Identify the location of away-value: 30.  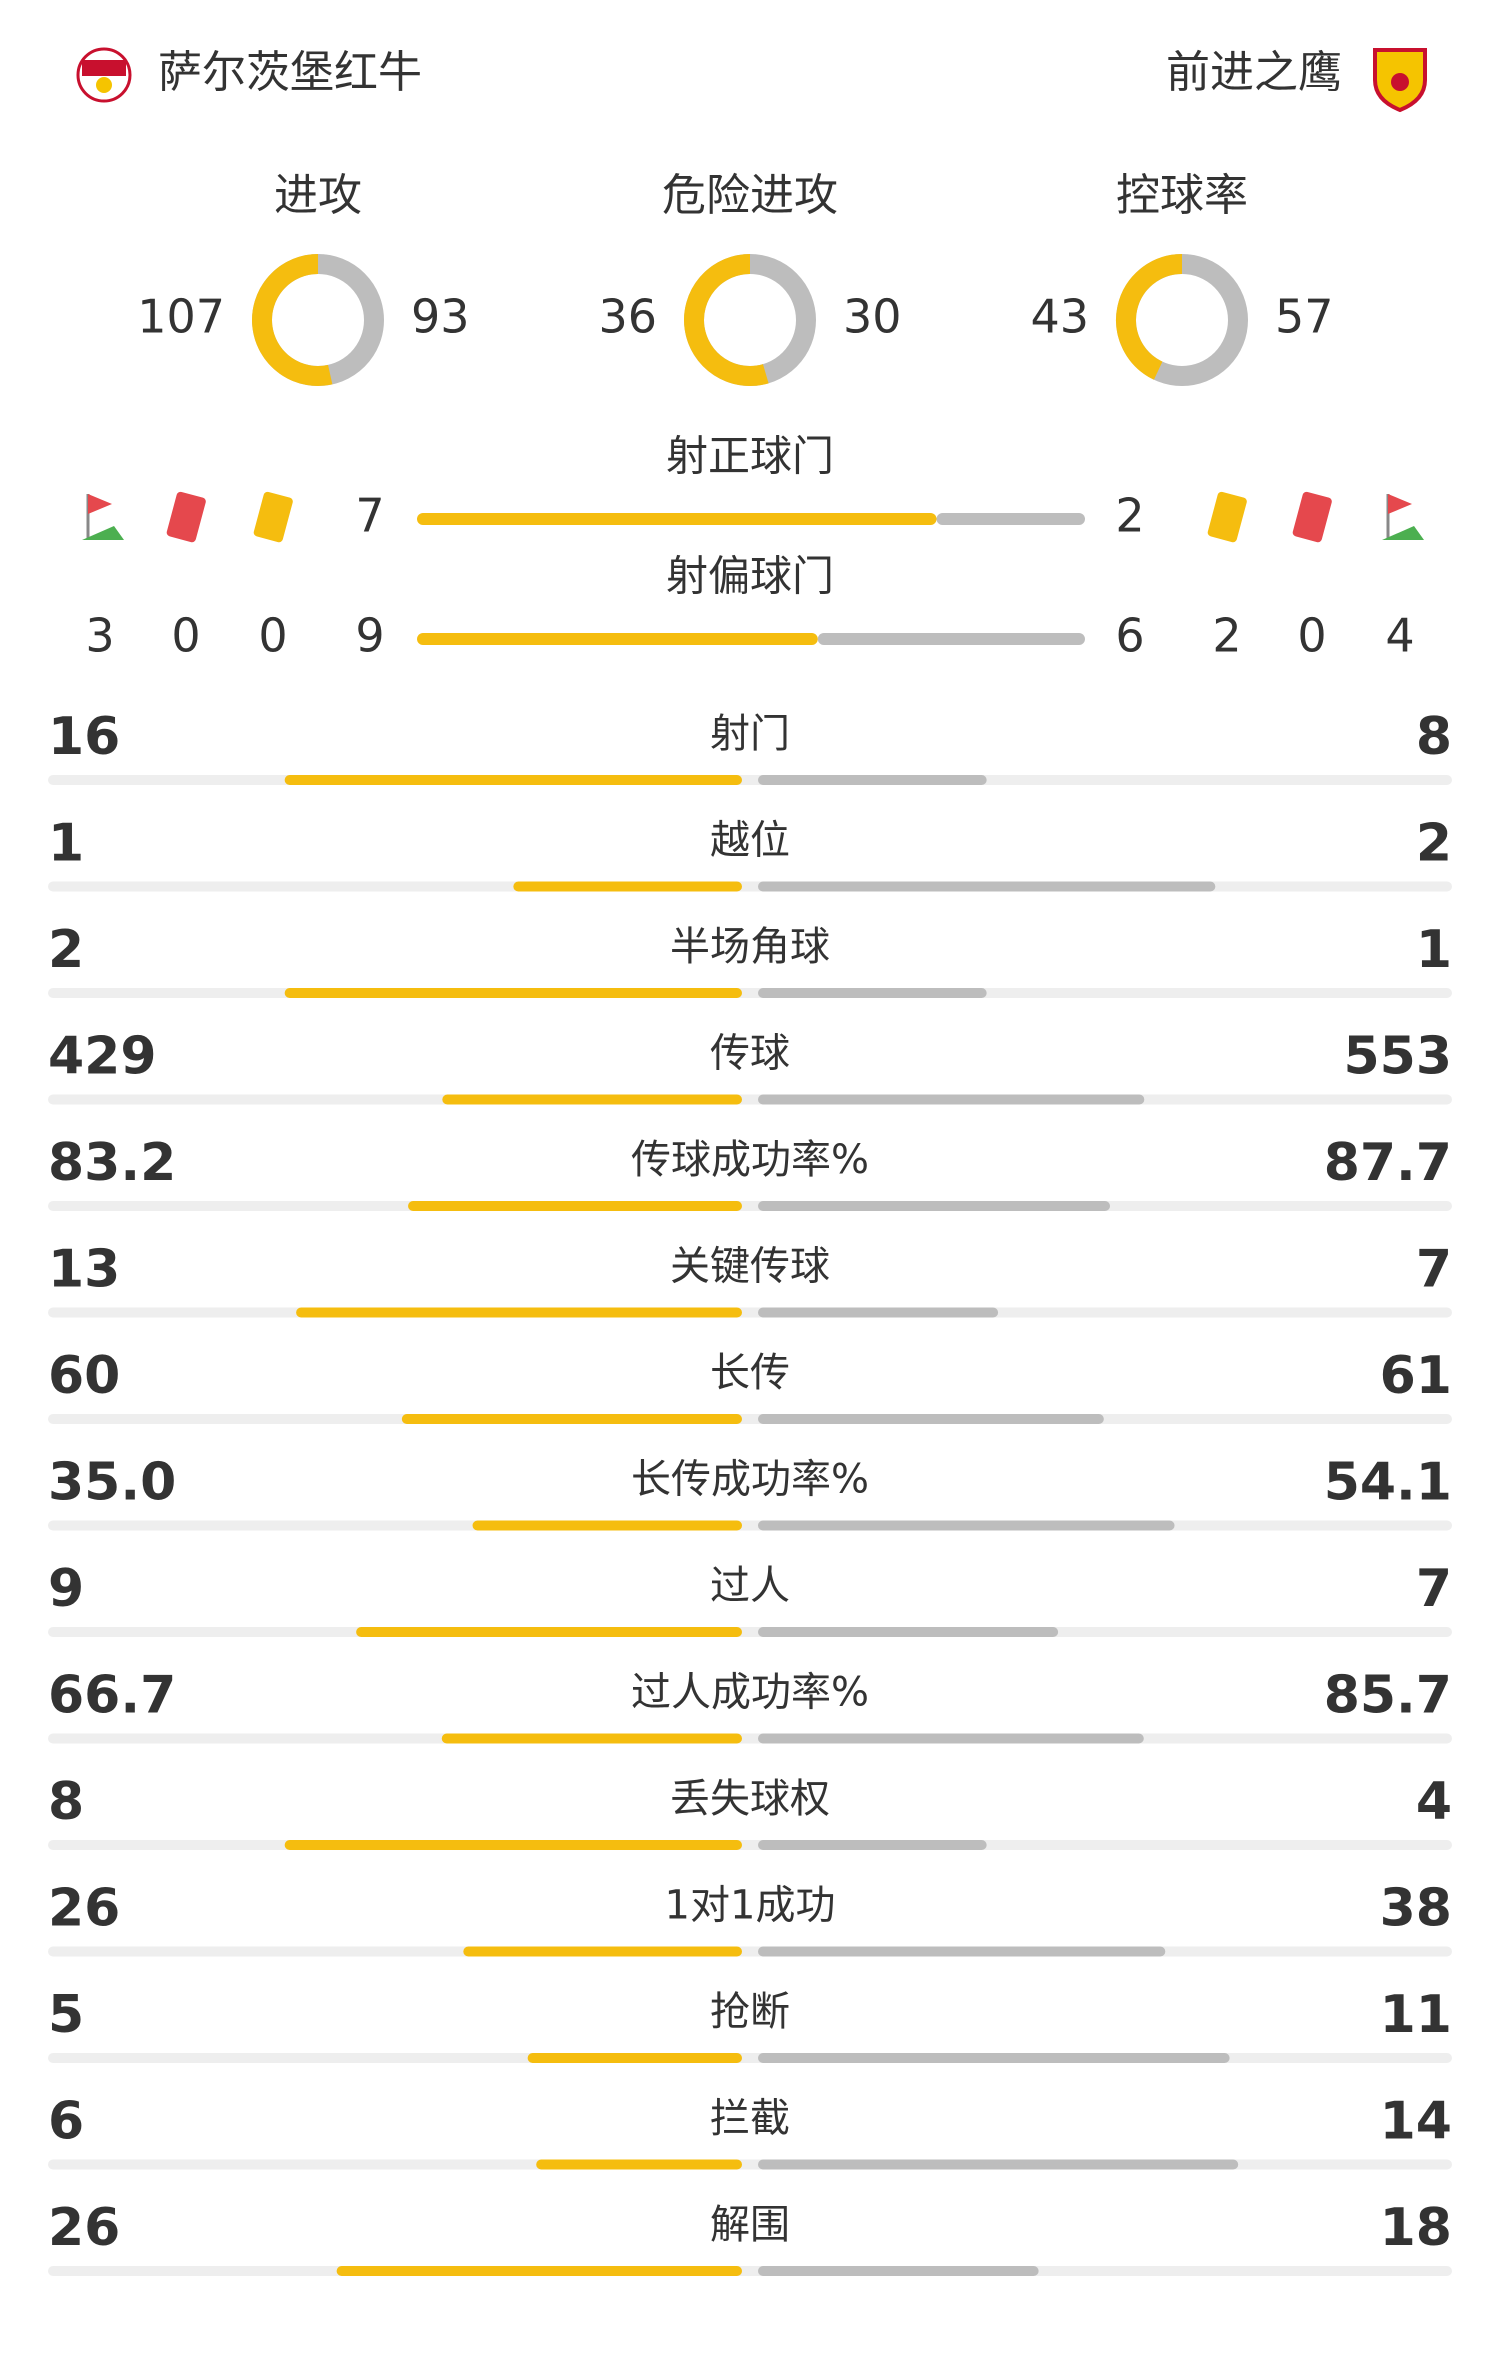
(872, 317).